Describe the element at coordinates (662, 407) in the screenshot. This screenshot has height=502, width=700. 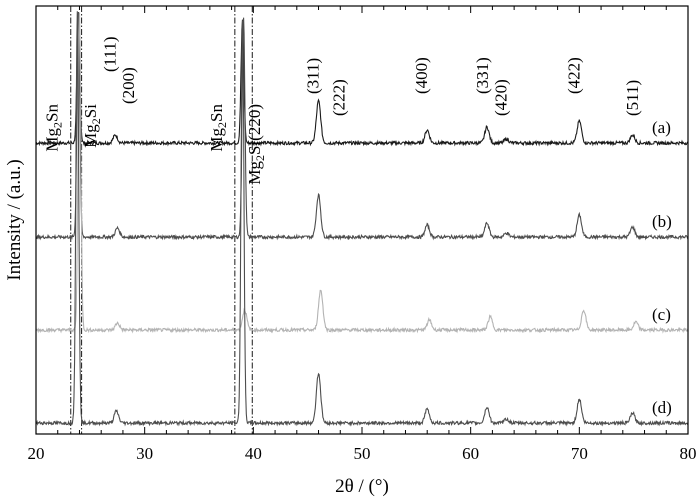
I see `series-label-3: (d)` at that location.